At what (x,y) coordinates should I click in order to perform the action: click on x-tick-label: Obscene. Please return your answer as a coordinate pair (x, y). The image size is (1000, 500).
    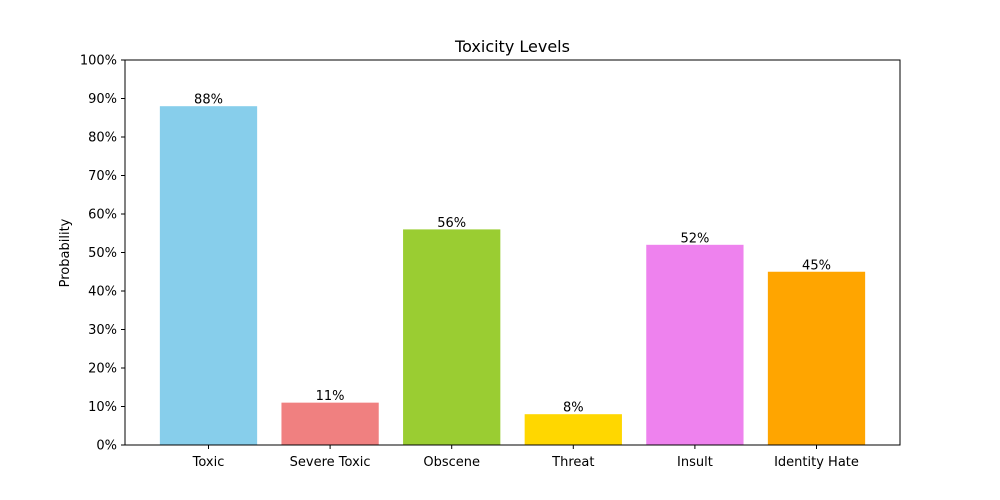
    Looking at the image, I should click on (451, 462).